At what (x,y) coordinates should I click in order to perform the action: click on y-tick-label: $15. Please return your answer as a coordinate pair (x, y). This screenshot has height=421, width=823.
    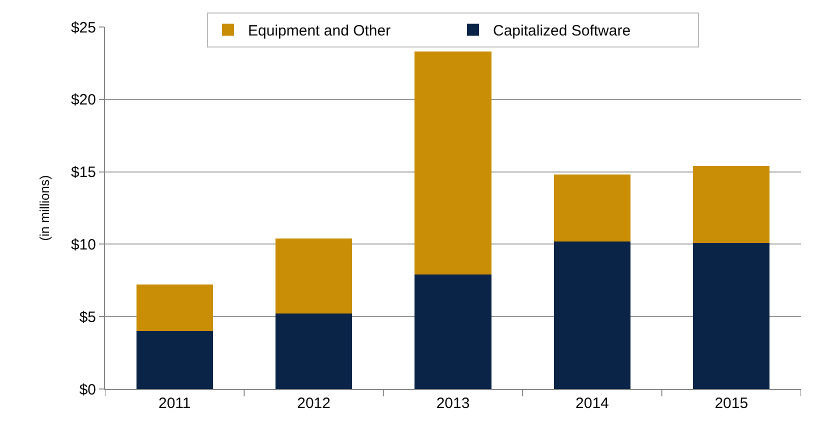
    Looking at the image, I should click on (83, 173).